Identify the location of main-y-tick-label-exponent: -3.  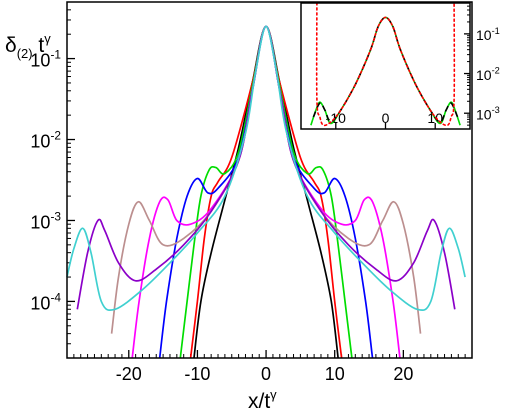
(55, 216).